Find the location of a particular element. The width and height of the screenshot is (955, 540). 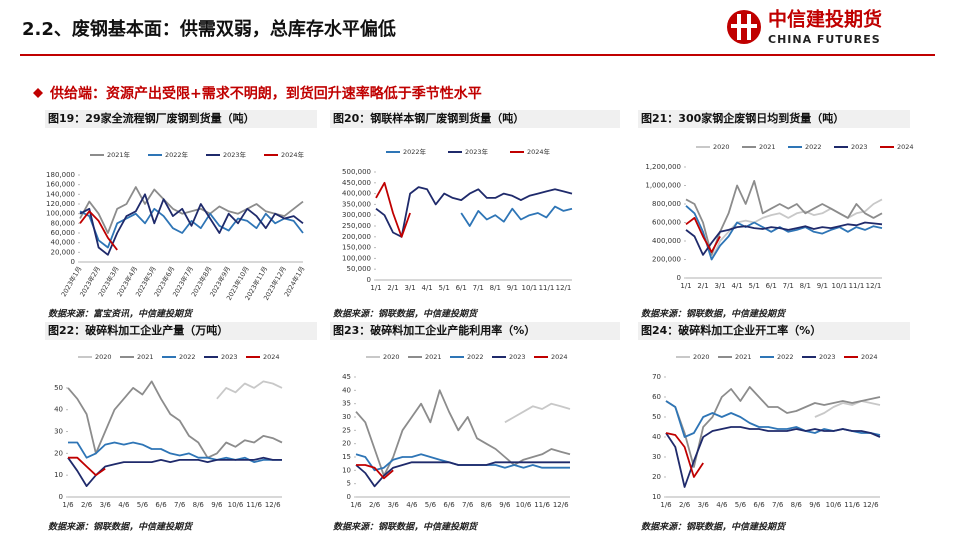

y-tick-label: 400,000 is located at coordinates (666, 241).